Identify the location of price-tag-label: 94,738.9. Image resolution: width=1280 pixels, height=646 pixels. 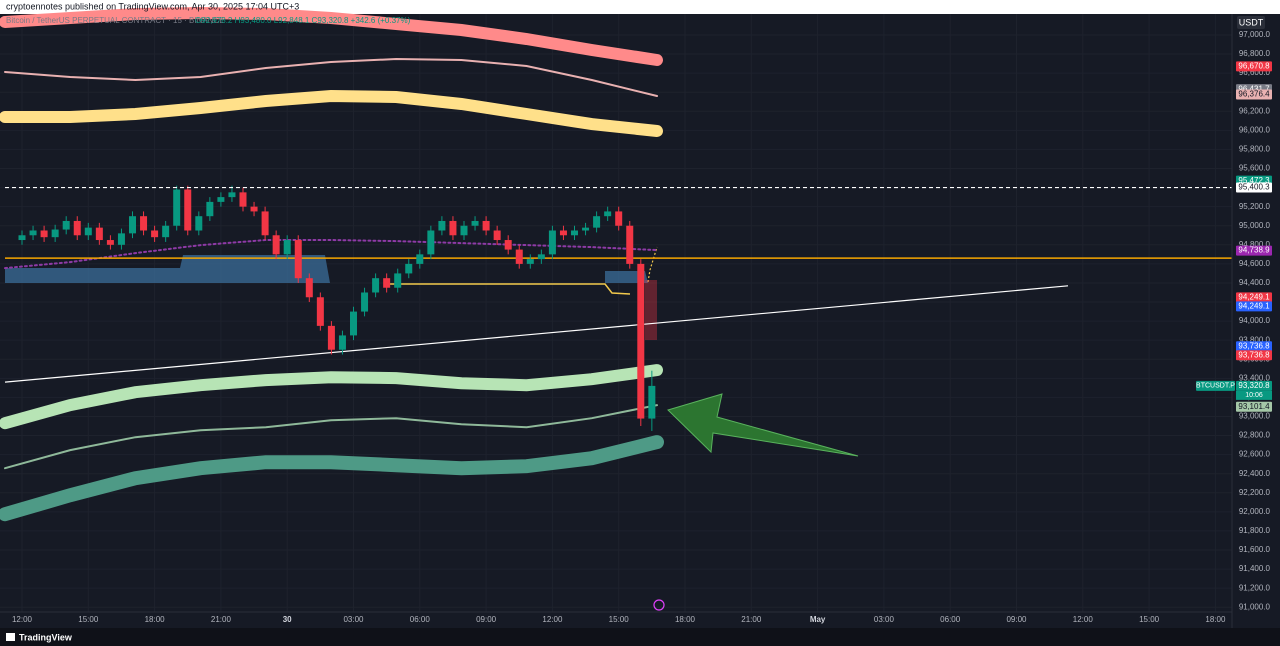
(1254, 250).